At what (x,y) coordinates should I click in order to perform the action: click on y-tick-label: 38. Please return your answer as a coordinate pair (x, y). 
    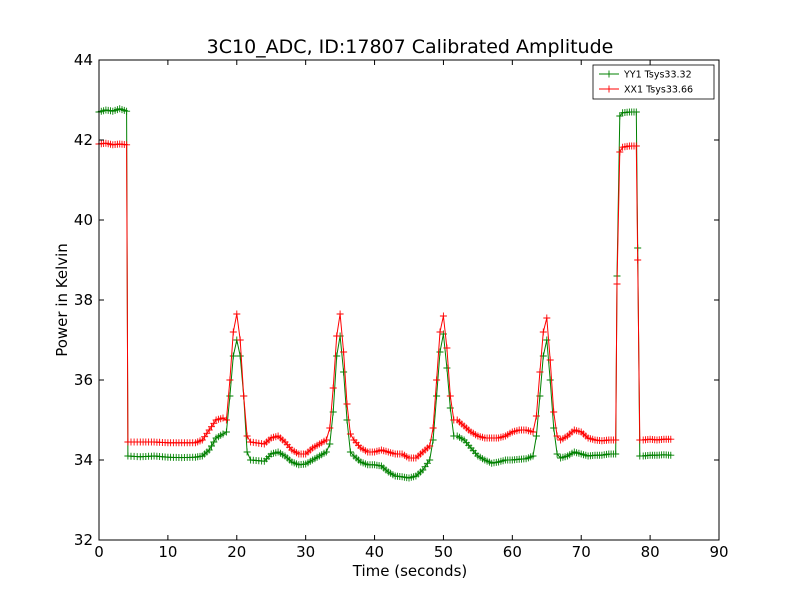
    Looking at the image, I should click on (83, 300).